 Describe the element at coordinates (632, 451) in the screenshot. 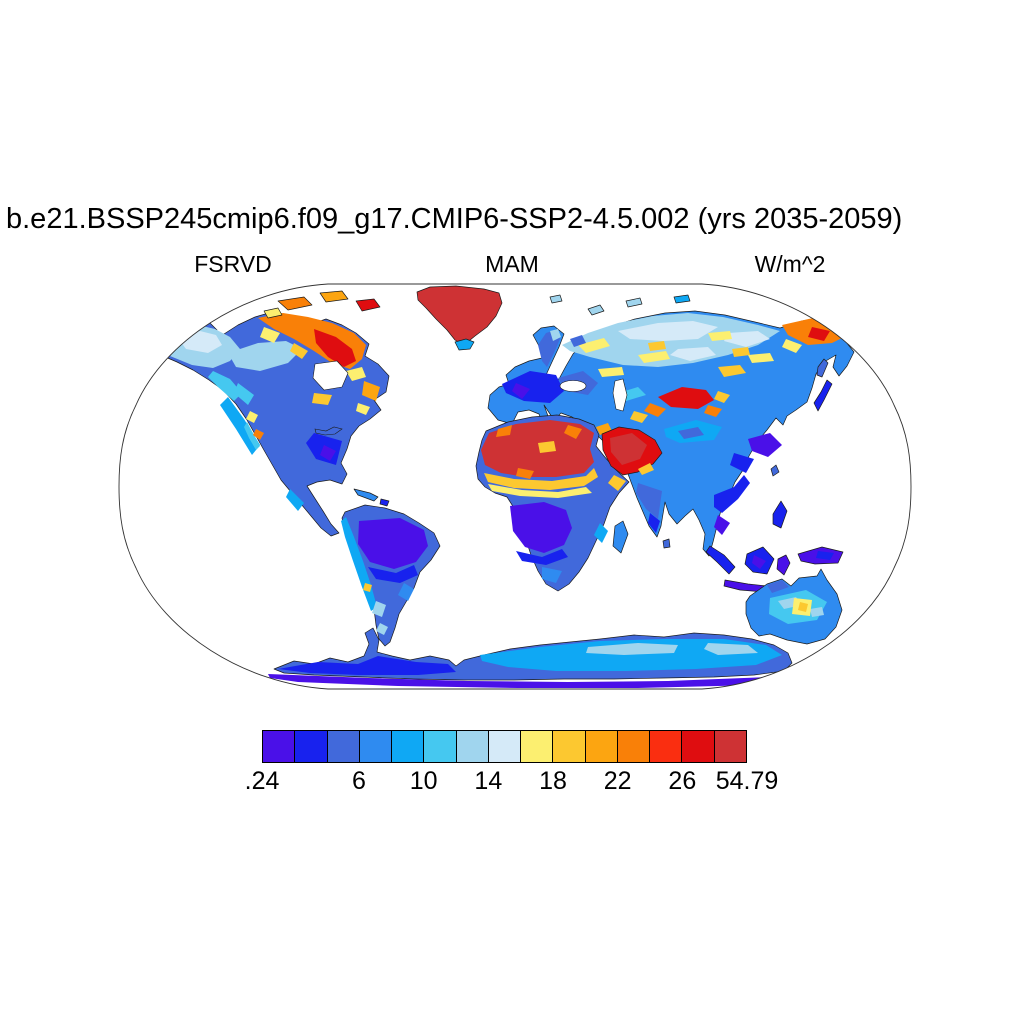

I see `arabian-peninsula` at that location.